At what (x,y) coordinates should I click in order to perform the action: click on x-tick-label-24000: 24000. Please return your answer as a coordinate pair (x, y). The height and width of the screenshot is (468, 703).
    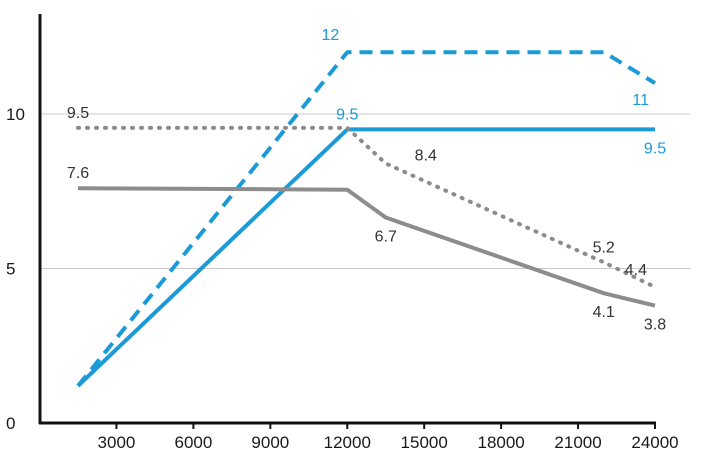
    Looking at the image, I should click on (654, 442).